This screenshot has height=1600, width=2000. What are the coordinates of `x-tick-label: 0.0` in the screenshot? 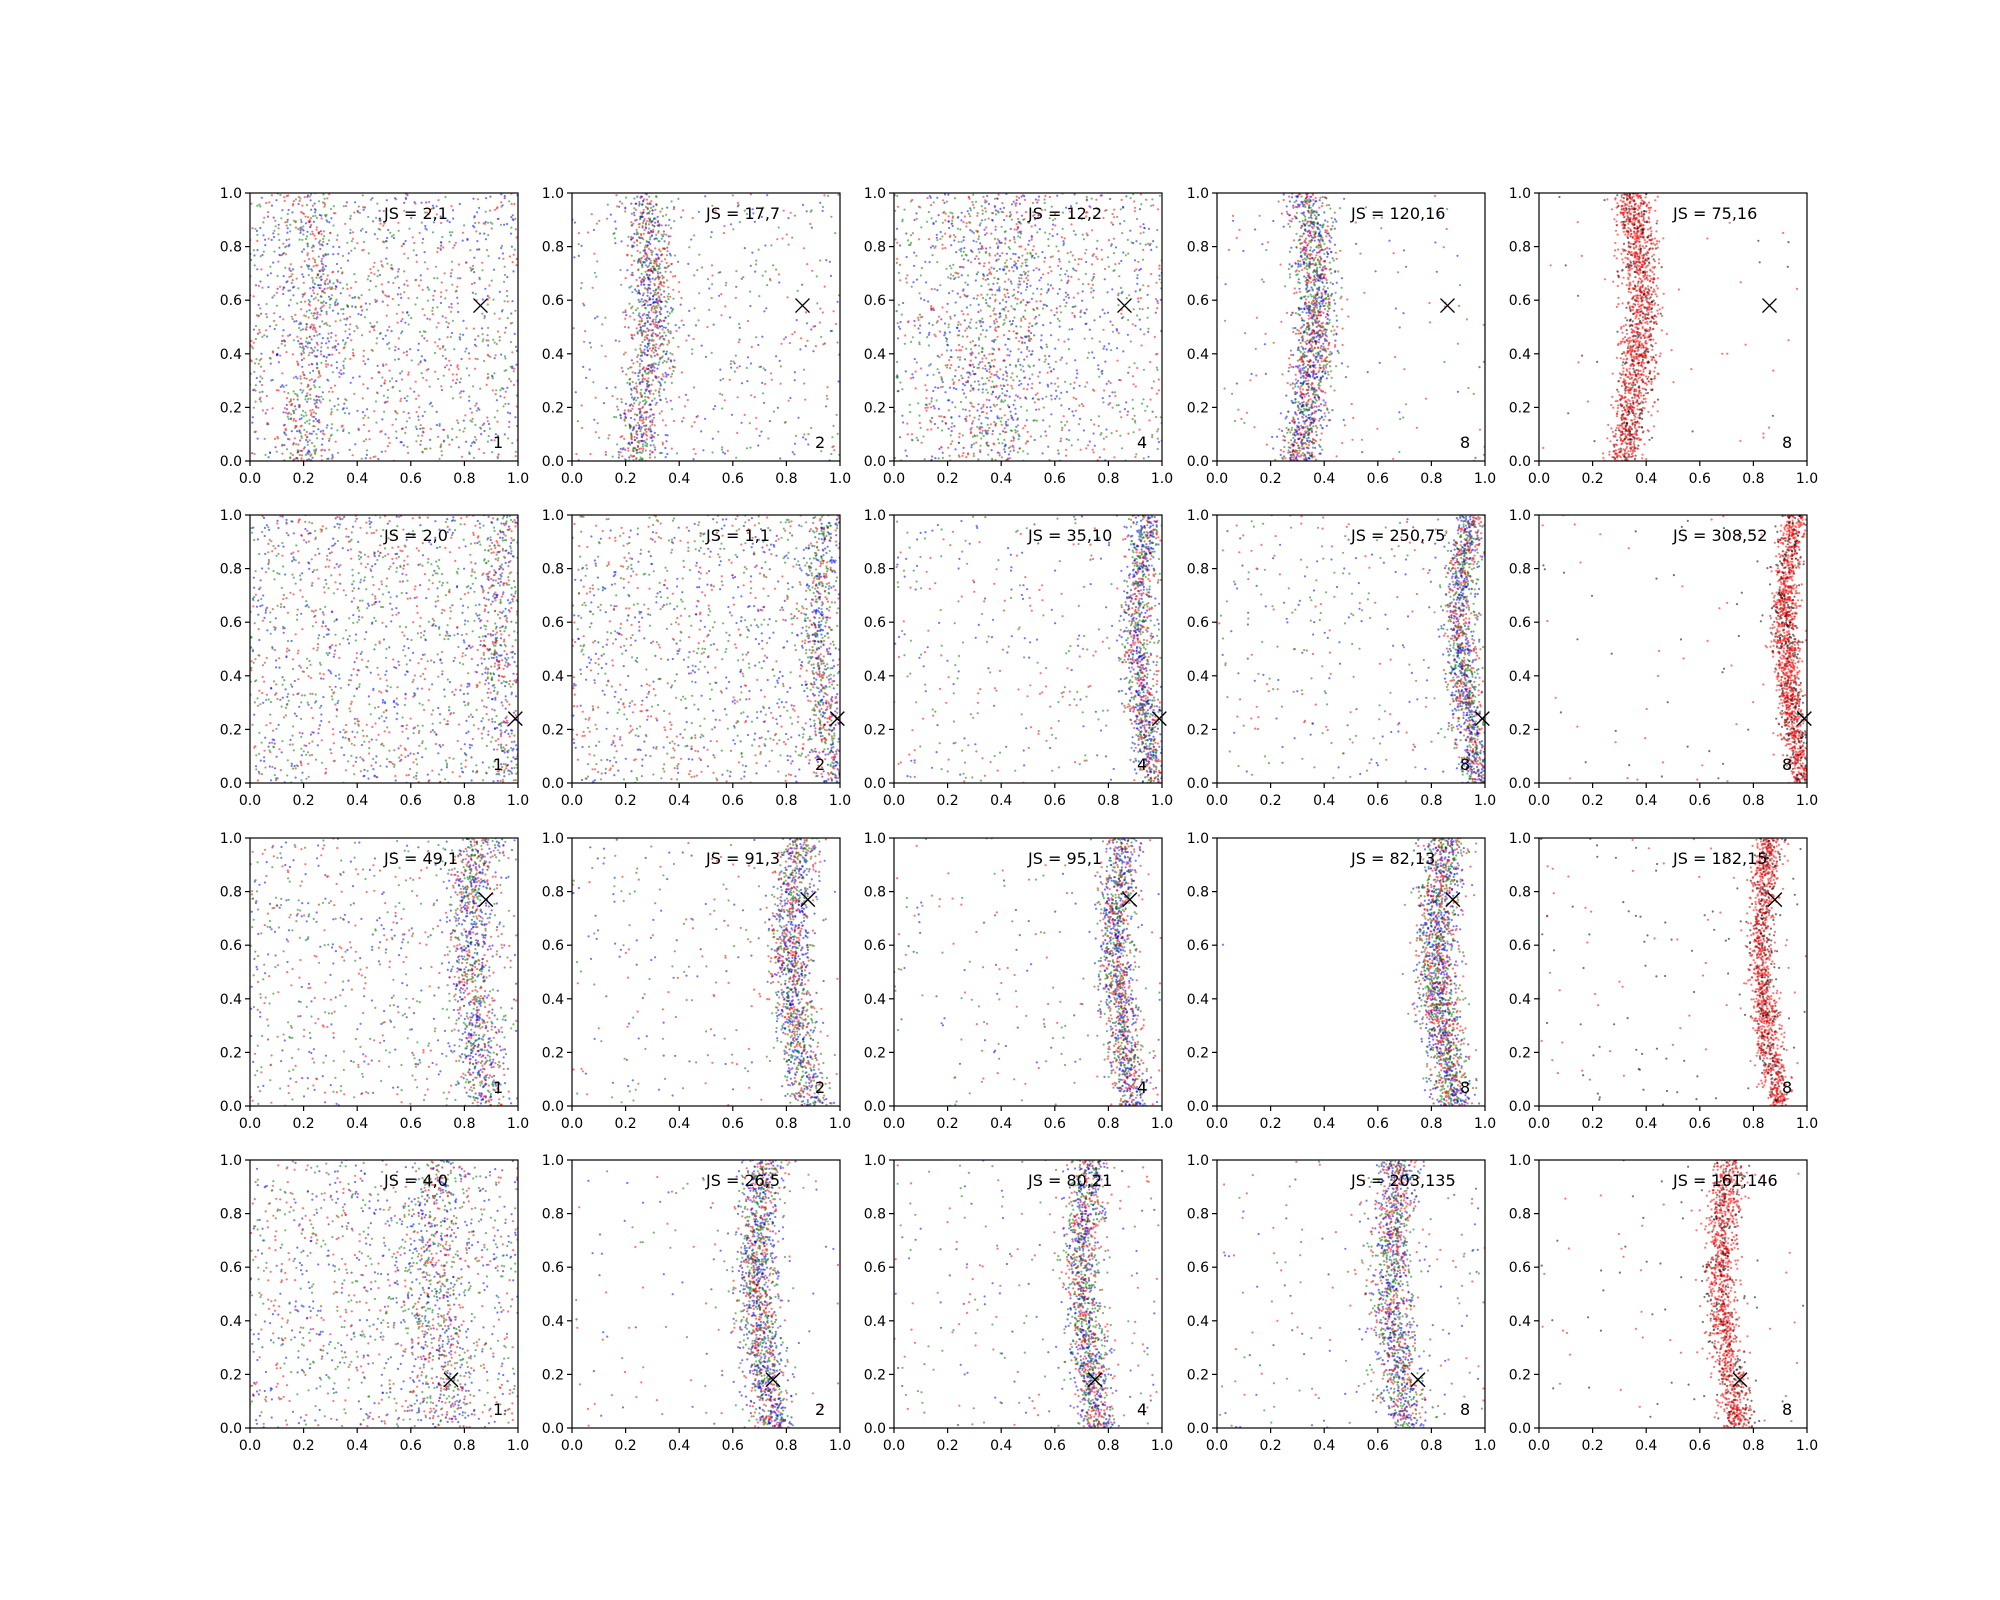 It's located at (250, 479).